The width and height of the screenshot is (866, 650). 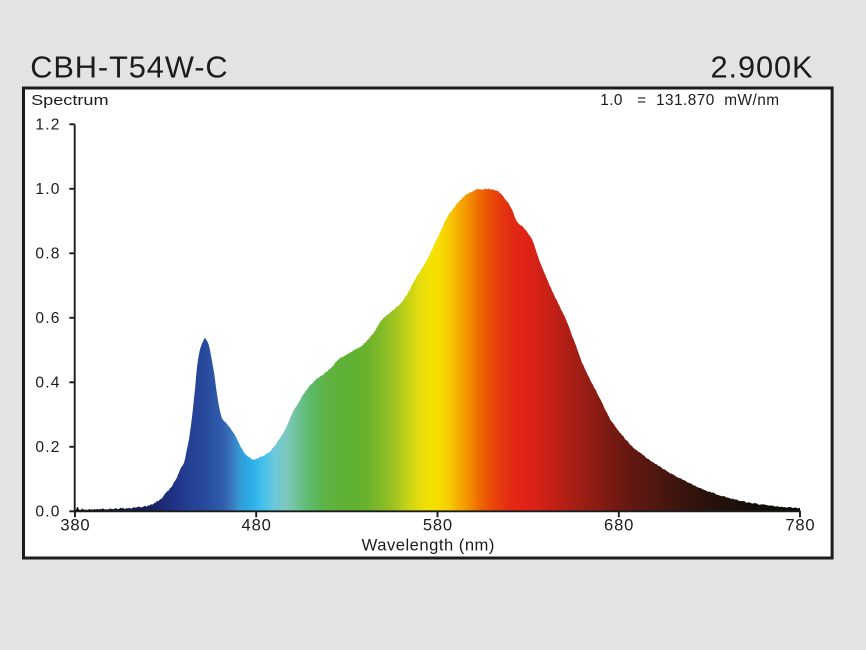 What do you see at coordinates (761, 67) in the screenshot?
I see `svg-text: 2.900K` at bounding box center [761, 67].